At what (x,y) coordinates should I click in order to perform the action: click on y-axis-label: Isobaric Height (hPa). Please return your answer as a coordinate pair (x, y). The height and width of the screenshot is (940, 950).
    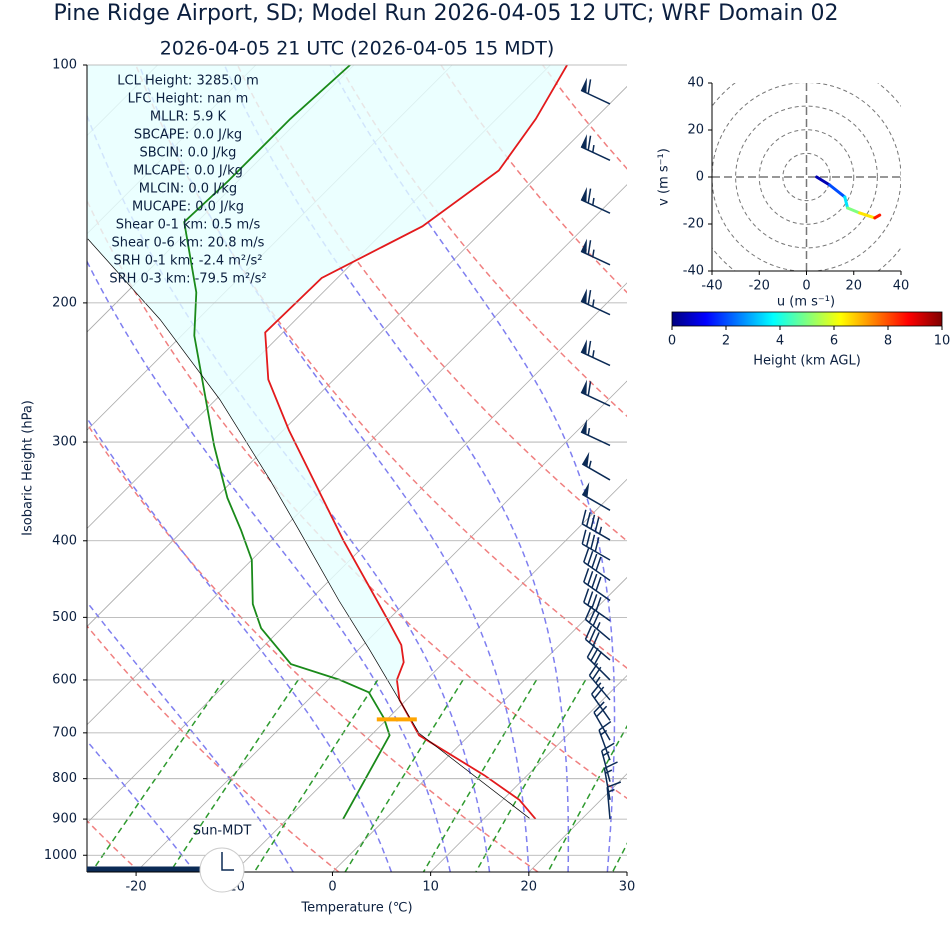
    Looking at the image, I should click on (28, 468).